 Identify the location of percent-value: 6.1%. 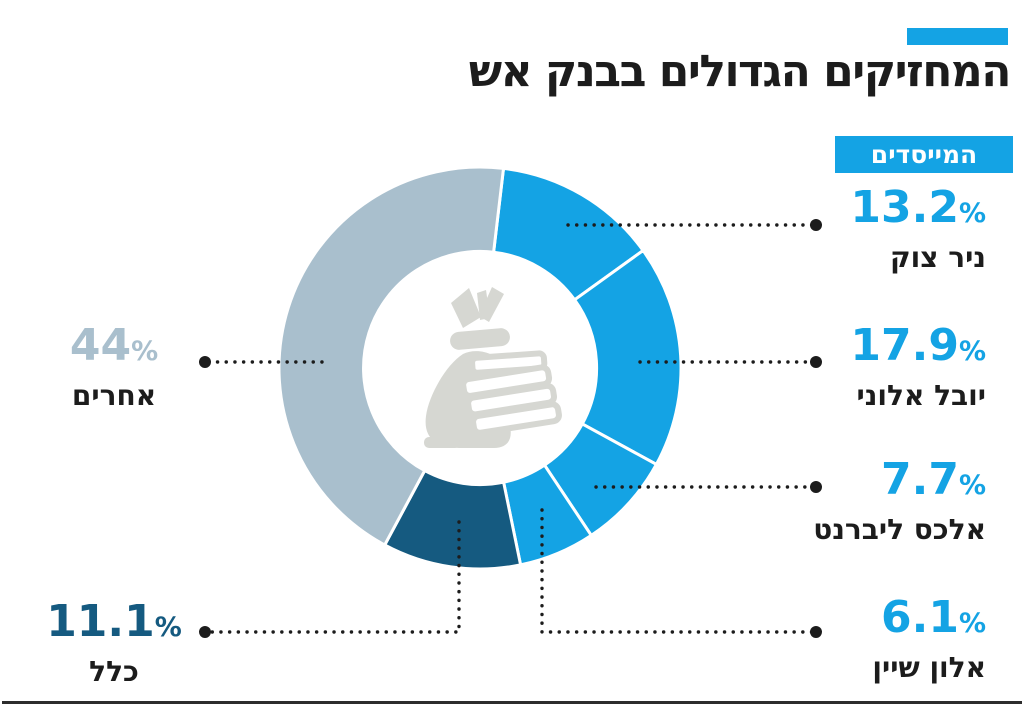
(933, 617).